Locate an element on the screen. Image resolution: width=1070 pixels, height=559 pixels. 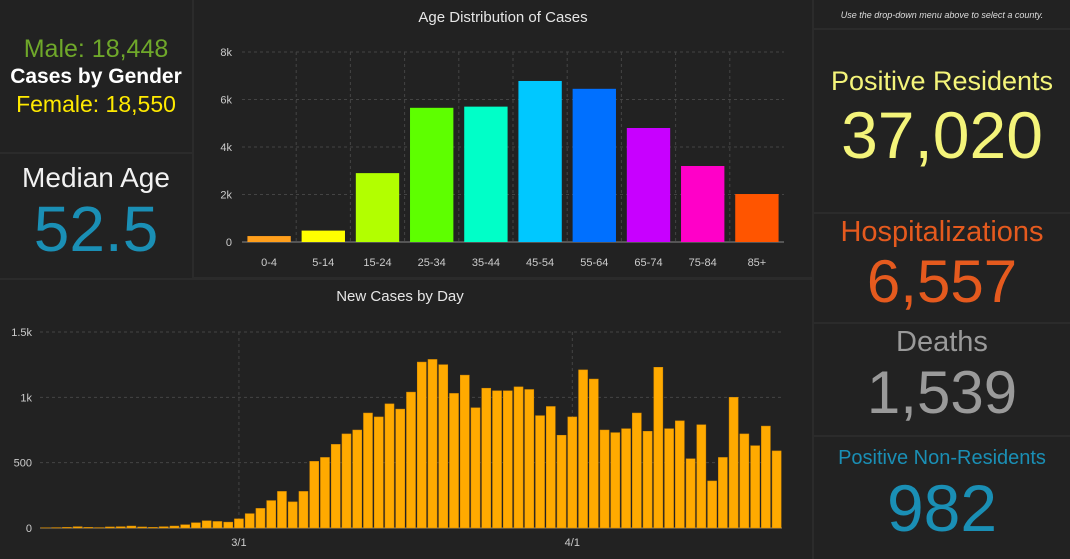
cases-by-gender-title: Cases by Gender is located at coordinates (96, 76).